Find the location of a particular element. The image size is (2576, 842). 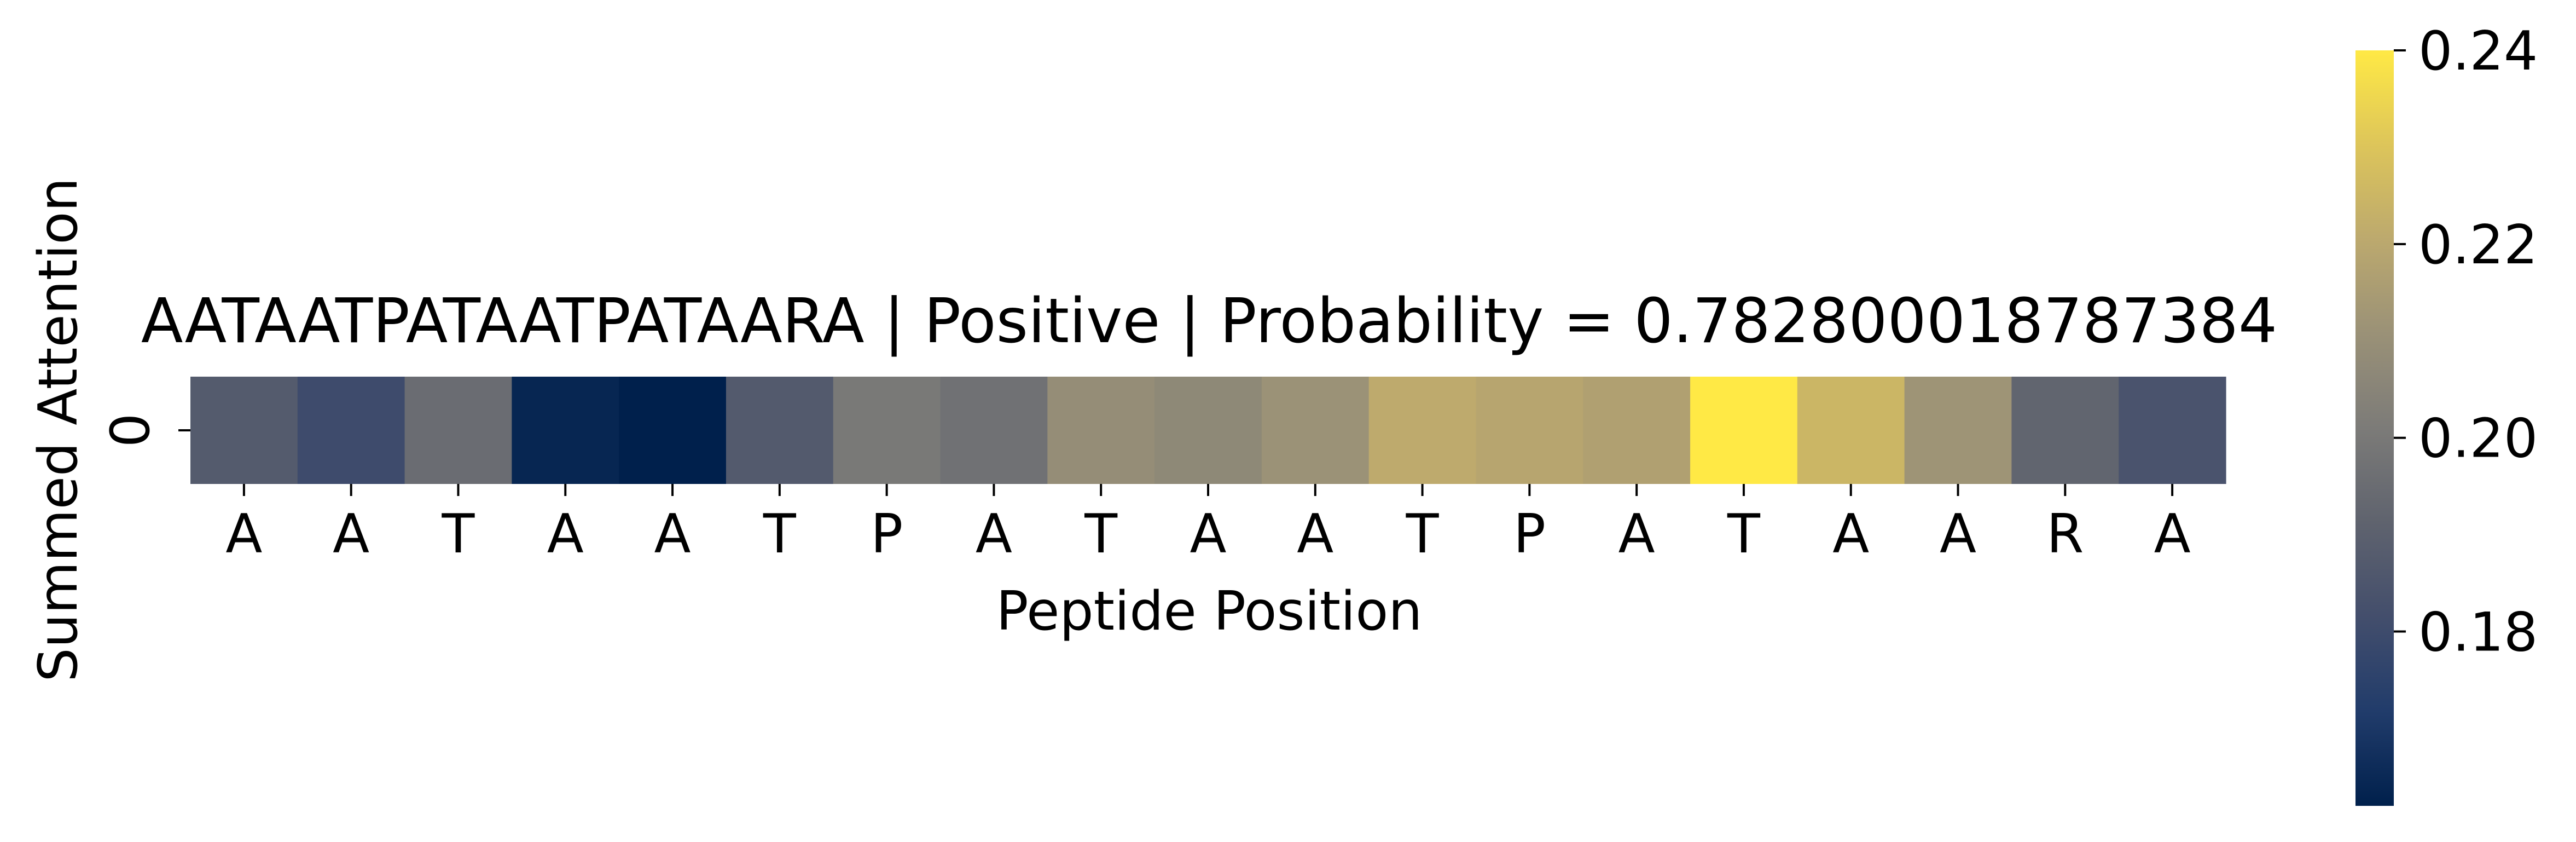

colorbar-tick-label: 0.18 is located at coordinates (2478, 633).